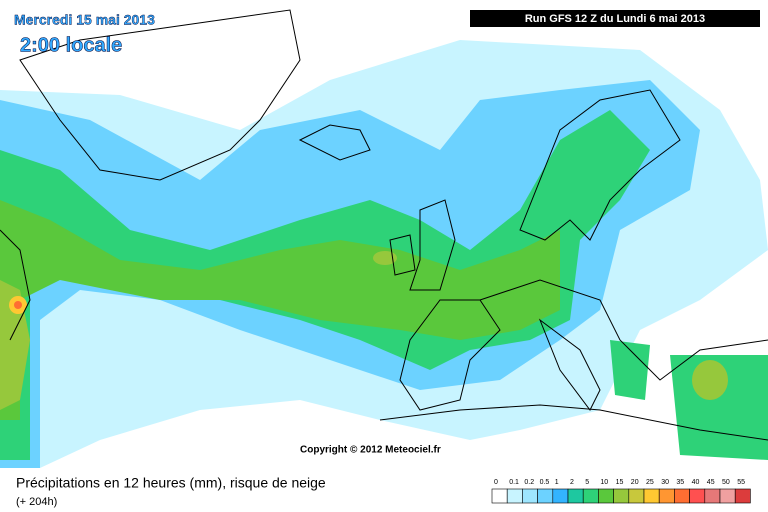  I want to click on copyright: Copyright © 2012 Meteociel.fr, so click(370, 450).